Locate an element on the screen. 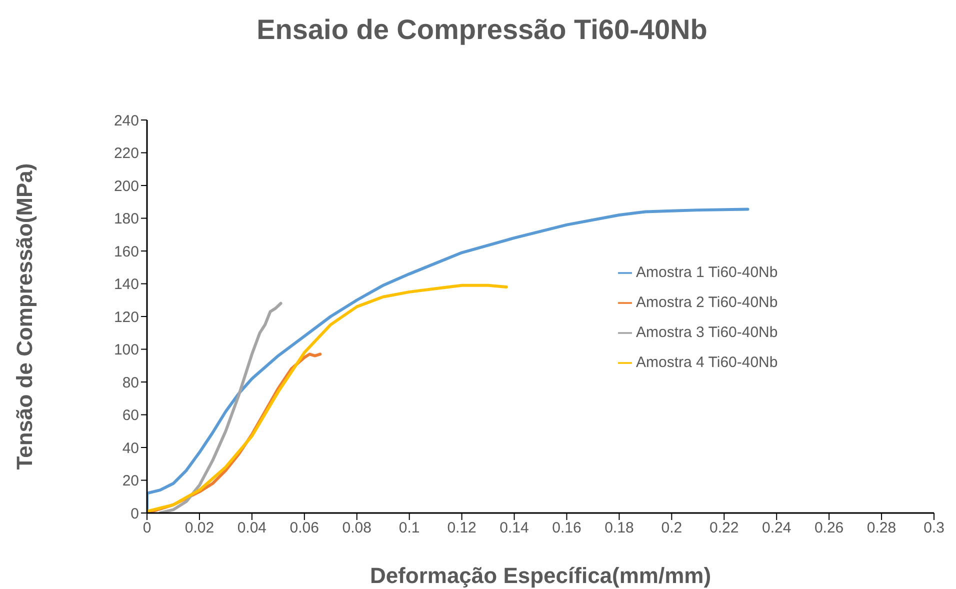 The height and width of the screenshot is (589, 956). x-tick-label: 0.18 is located at coordinates (619, 528).